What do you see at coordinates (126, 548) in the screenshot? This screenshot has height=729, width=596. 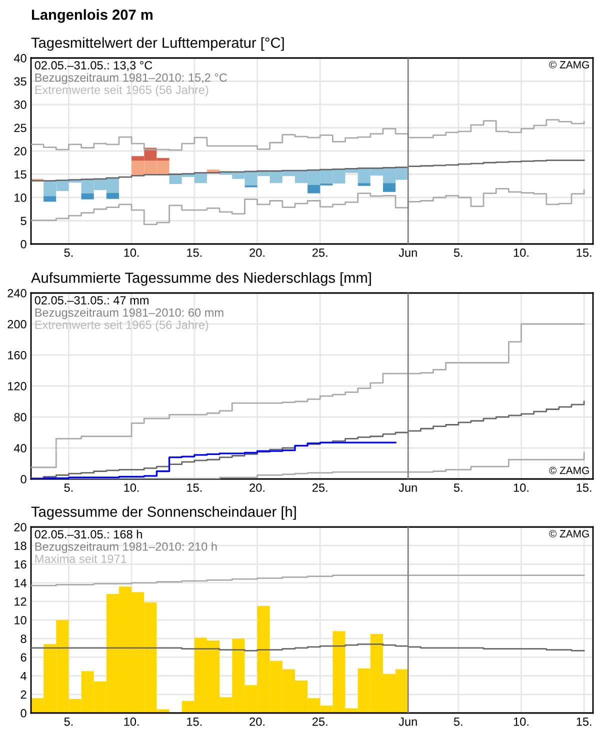 I see `annotation: Bezugszeitraum 1981–2010: 210 h` at bounding box center [126, 548].